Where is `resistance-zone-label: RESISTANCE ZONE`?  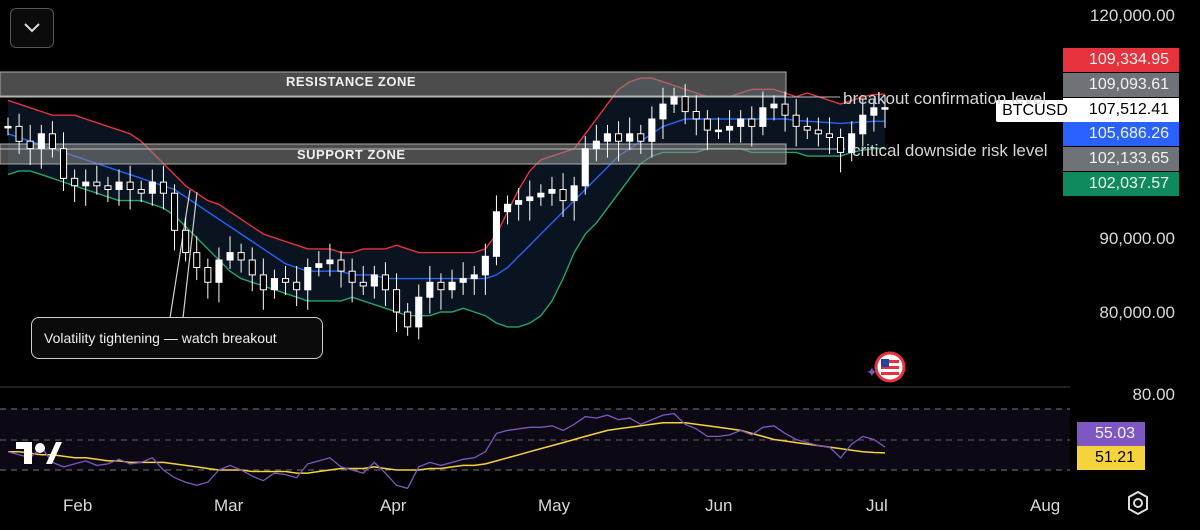 resistance-zone-label: RESISTANCE ZONE is located at coordinates (351, 81).